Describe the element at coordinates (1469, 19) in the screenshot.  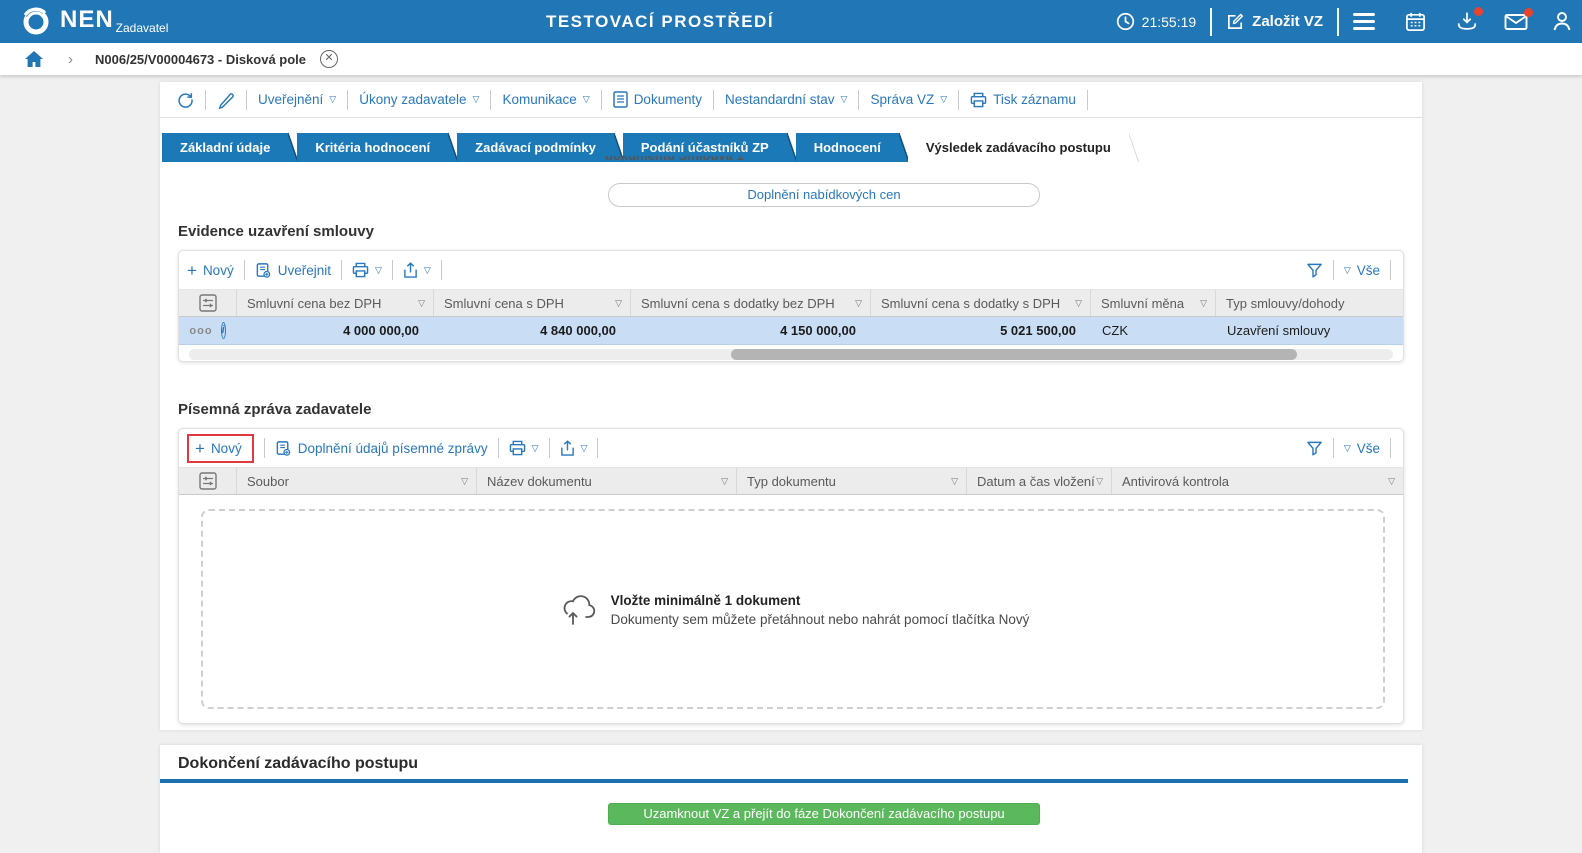
I see `downloads-button` at that location.